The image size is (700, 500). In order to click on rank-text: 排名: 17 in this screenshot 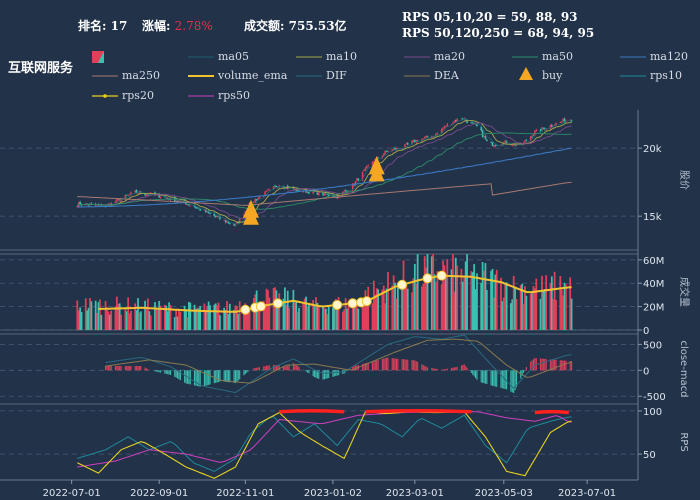, I will do `click(102, 25)`.